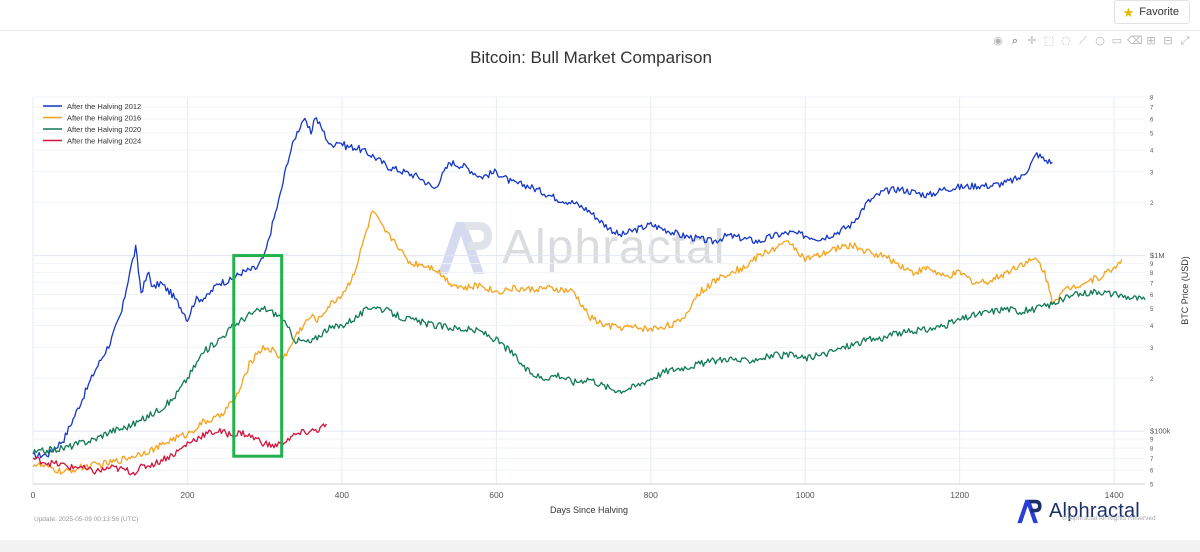 The height and width of the screenshot is (552, 1200). I want to click on draw-circle-icon: ○, so click(1100, 40).